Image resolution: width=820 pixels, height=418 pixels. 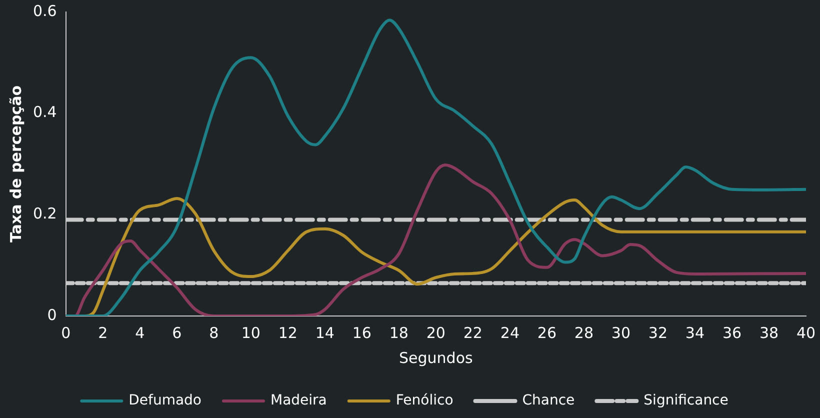 What do you see at coordinates (425, 400) in the screenshot?
I see `legend-label: Fenólico` at bounding box center [425, 400].